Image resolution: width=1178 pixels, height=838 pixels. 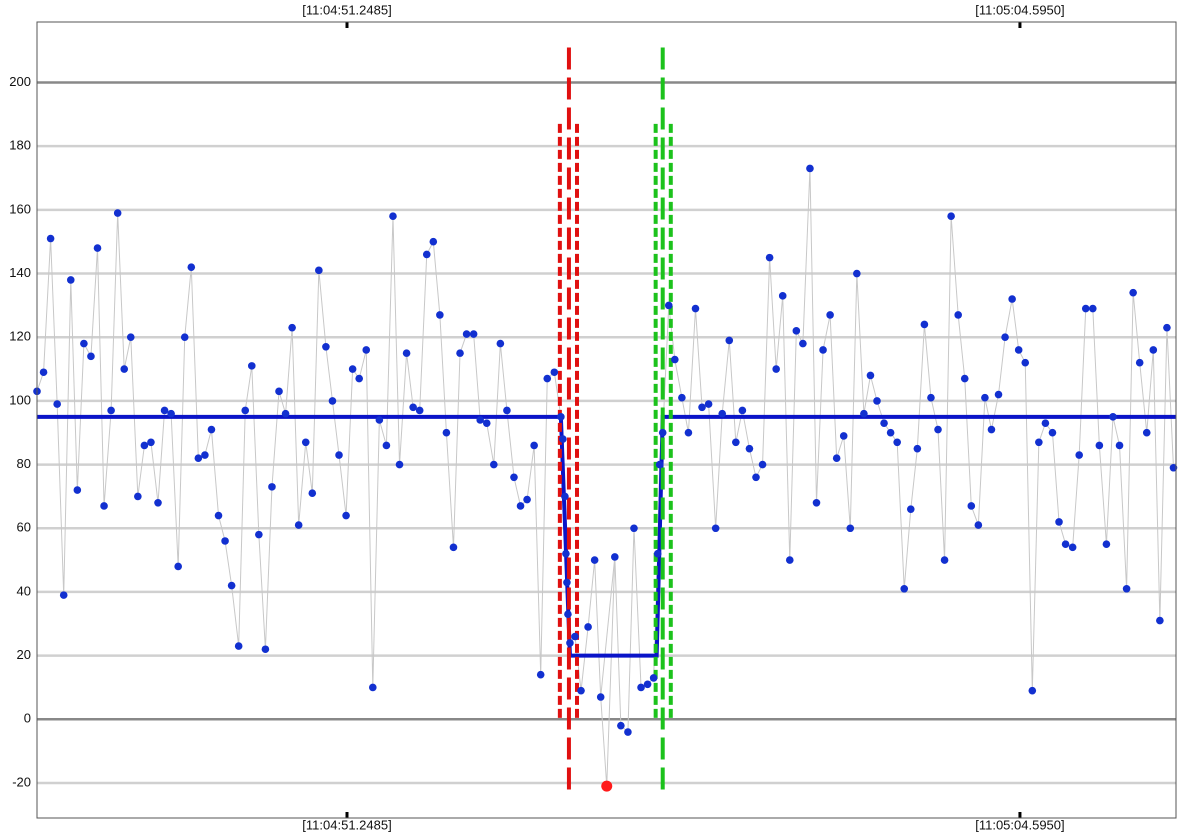 I want to click on y-tick-label: -20, so click(x=21, y=781).